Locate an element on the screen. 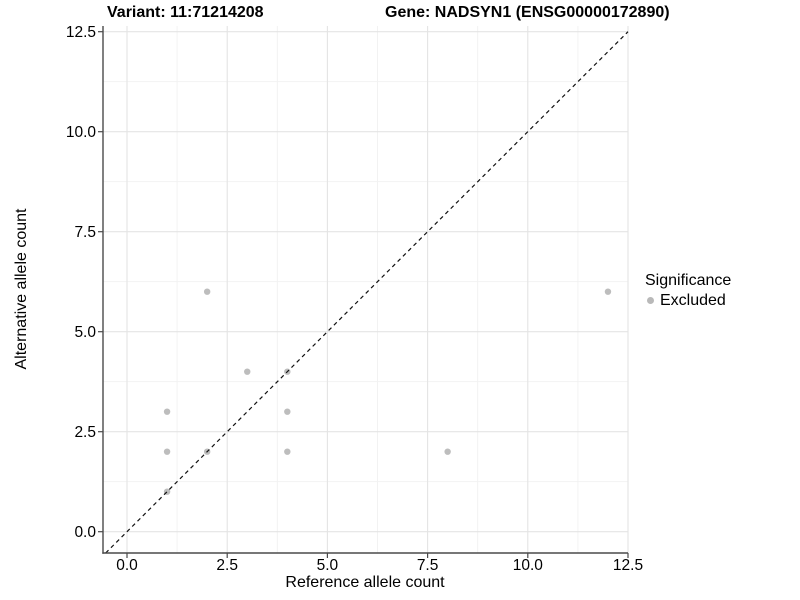 The width and height of the screenshot is (800, 600). plot-title-variant: Variant: 11:71214208 is located at coordinates (185, 12).